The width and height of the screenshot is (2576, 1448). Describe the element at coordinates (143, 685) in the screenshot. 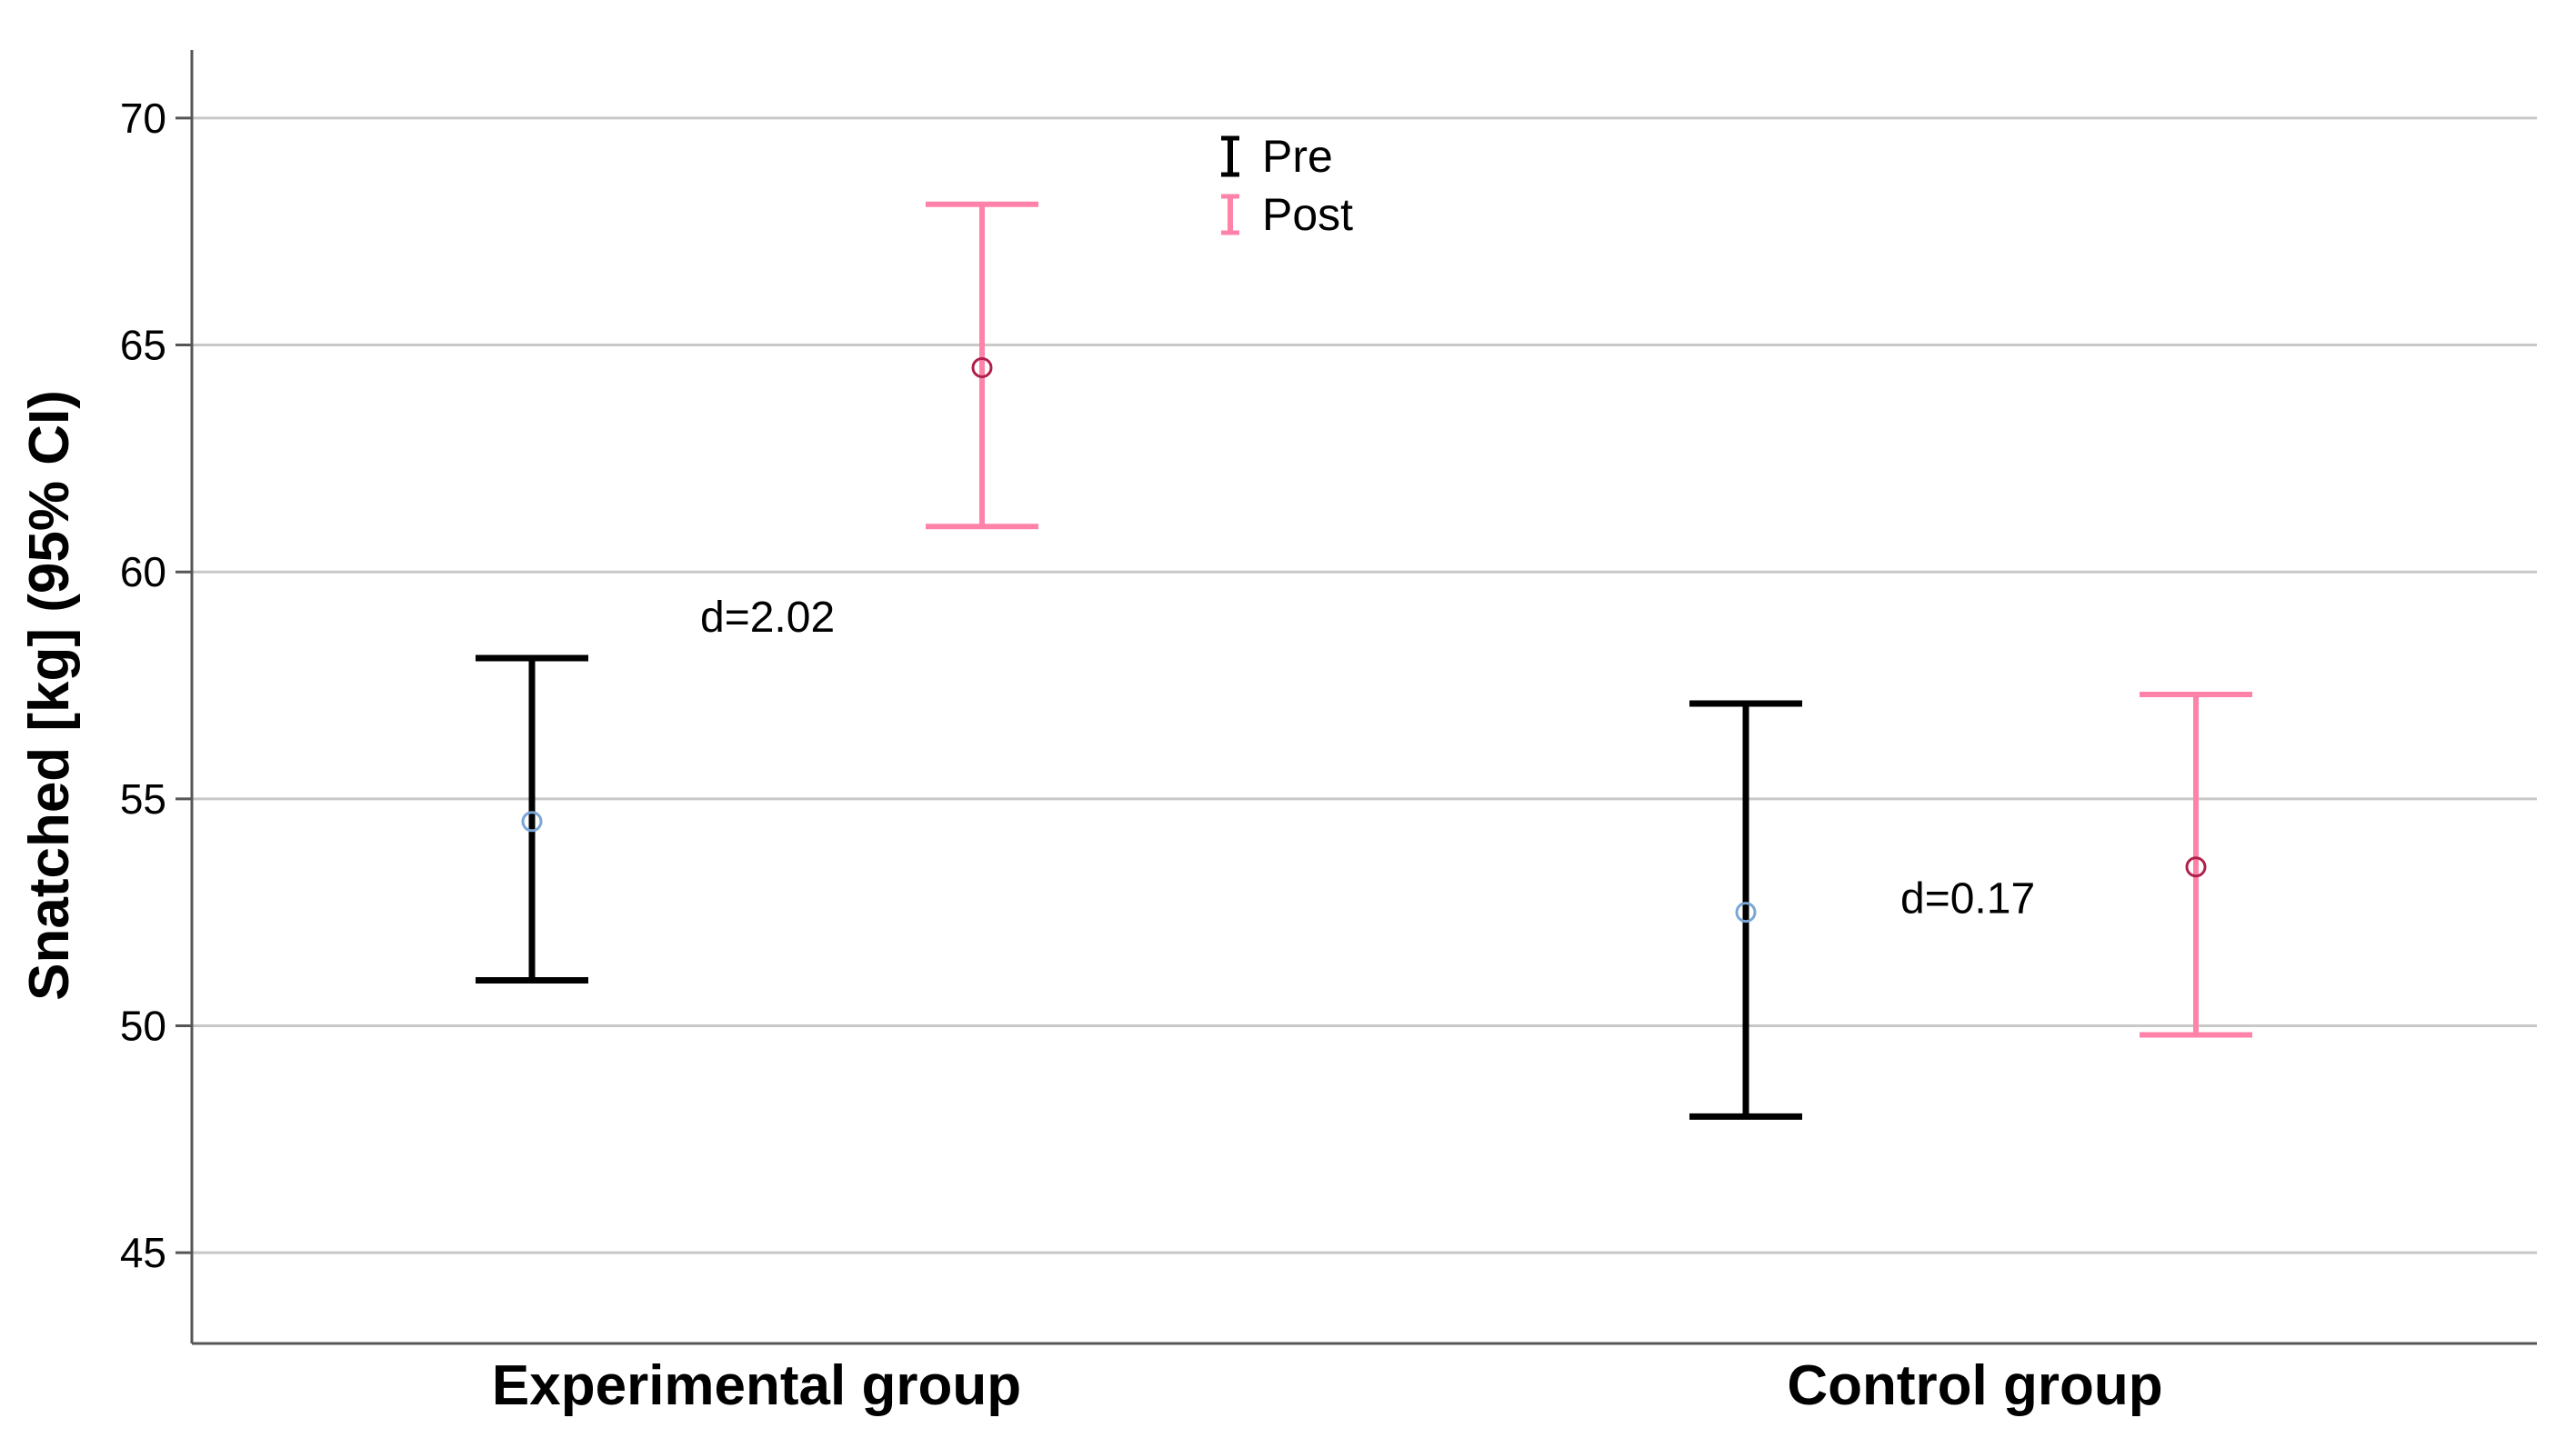

I see `y-tick-labels: 45 50 55 60 65 70` at that location.